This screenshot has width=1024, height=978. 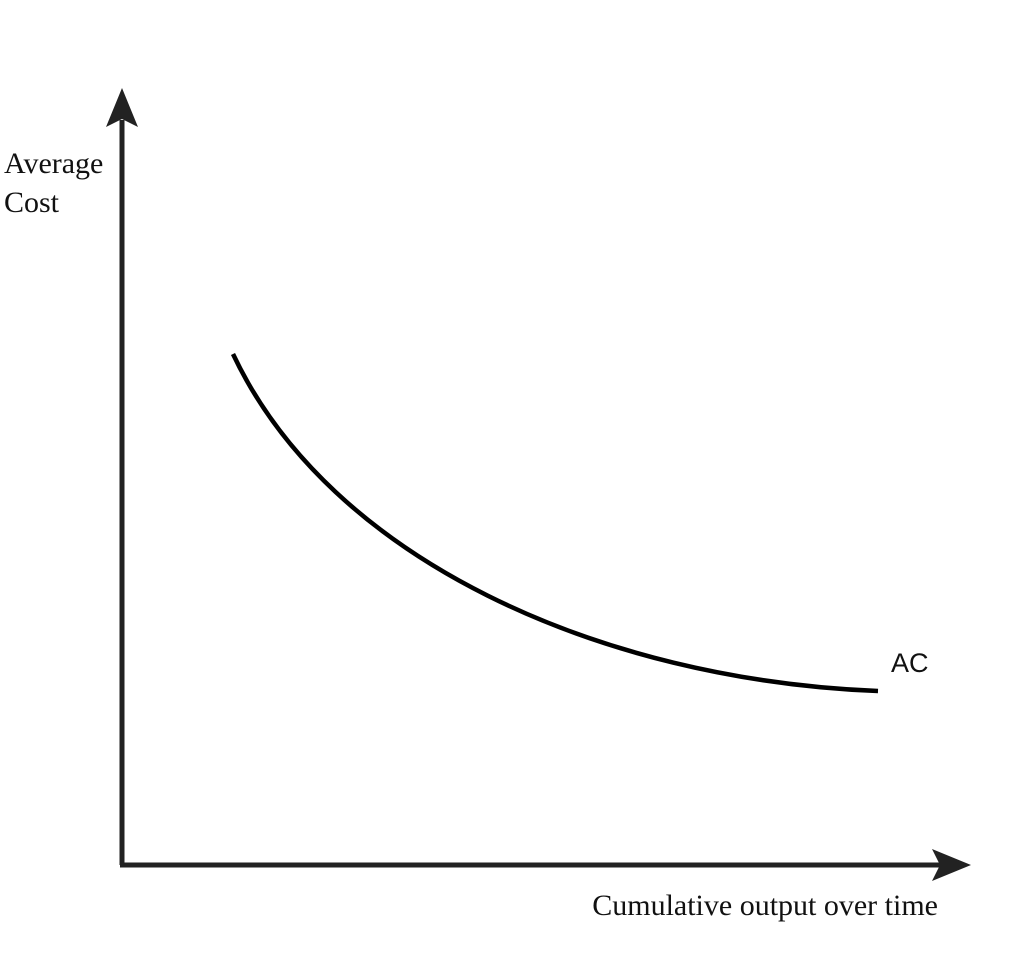 What do you see at coordinates (910, 663) in the screenshot?
I see `curve-label: AC` at bounding box center [910, 663].